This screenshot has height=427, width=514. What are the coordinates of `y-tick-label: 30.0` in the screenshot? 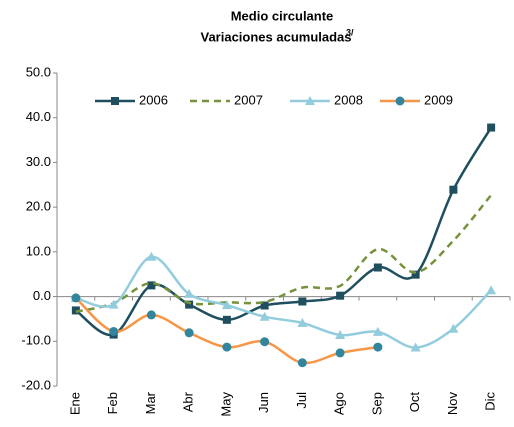 It's located at (38, 161).